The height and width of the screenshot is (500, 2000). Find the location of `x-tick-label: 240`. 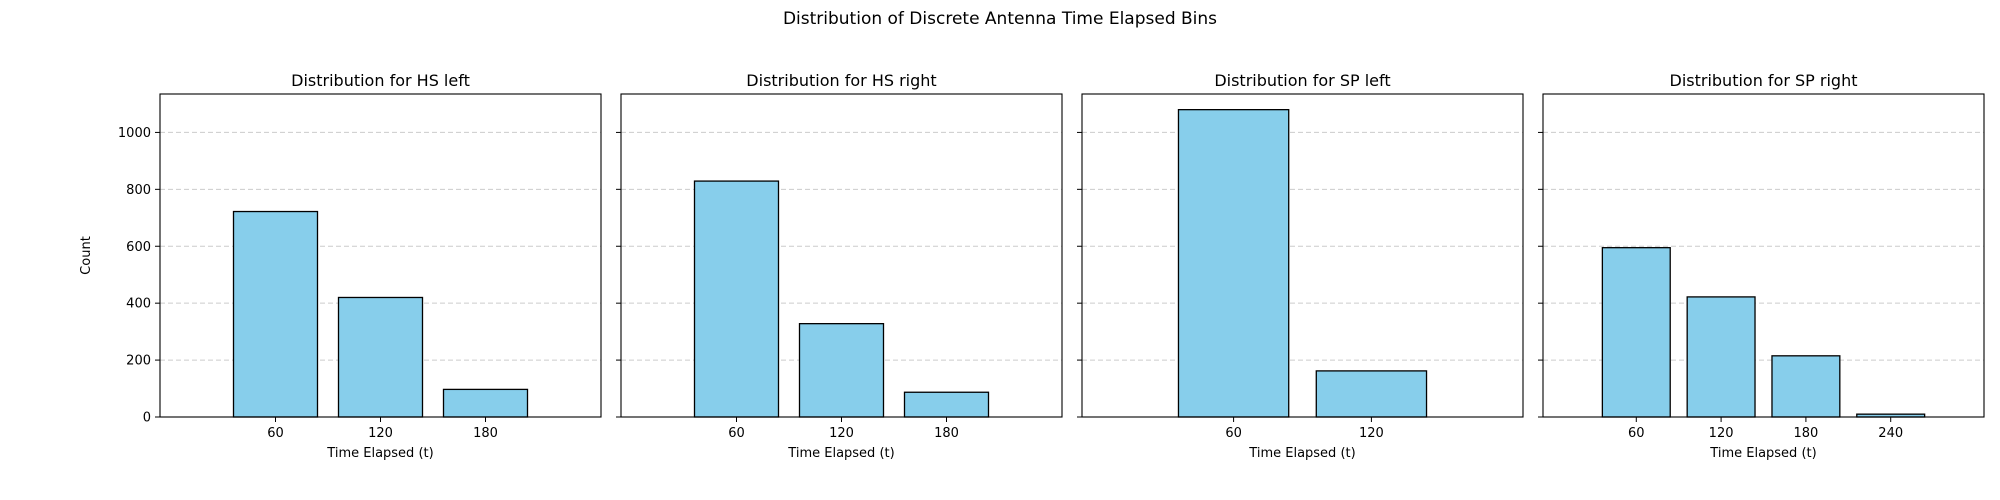

x-tick-label: 240 is located at coordinates (1890, 433).